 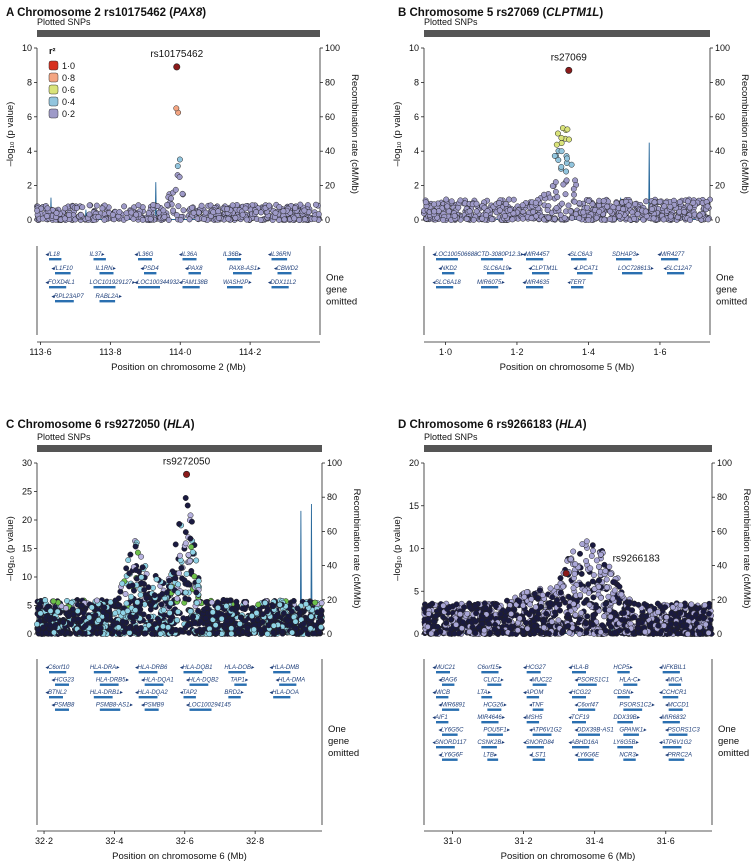 I want to click on gene-label: ◂LY6G6F, so click(x=450, y=756).